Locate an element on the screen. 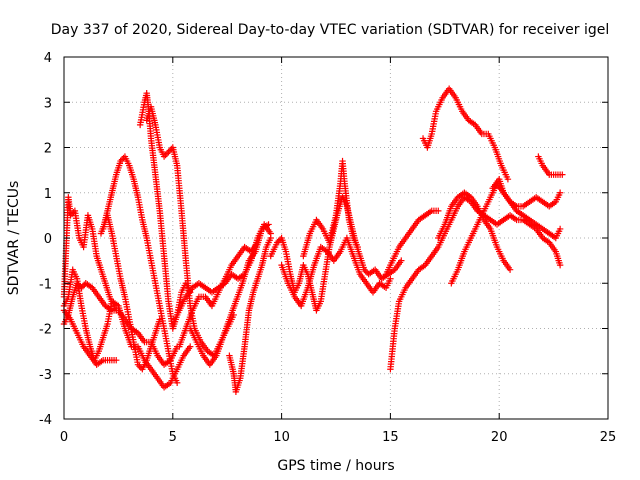  x-tick-label: 20 is located at coordinates (499, 437).